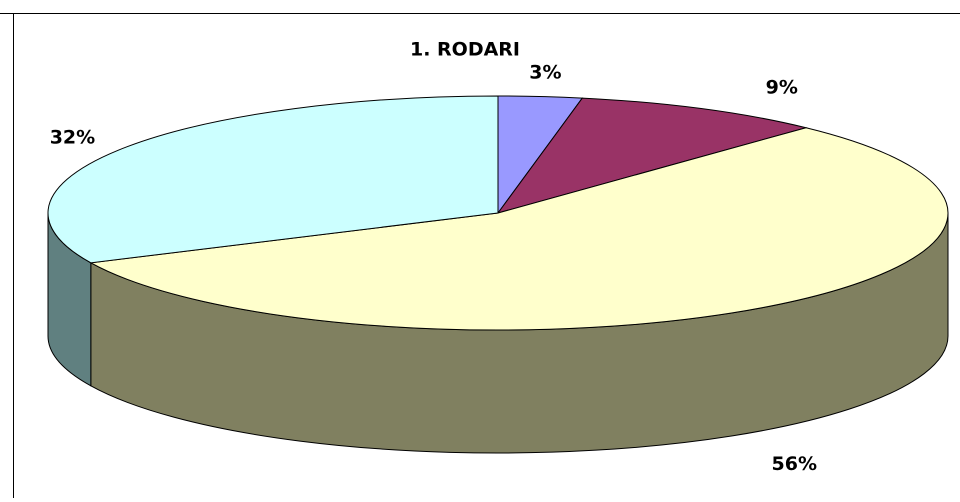 The height and width of the screenshot is (502, 960). What do you see at coordinates (794, 464) in the screenshot?
I see `data-label: 56%` at bounding box center [794, 464].